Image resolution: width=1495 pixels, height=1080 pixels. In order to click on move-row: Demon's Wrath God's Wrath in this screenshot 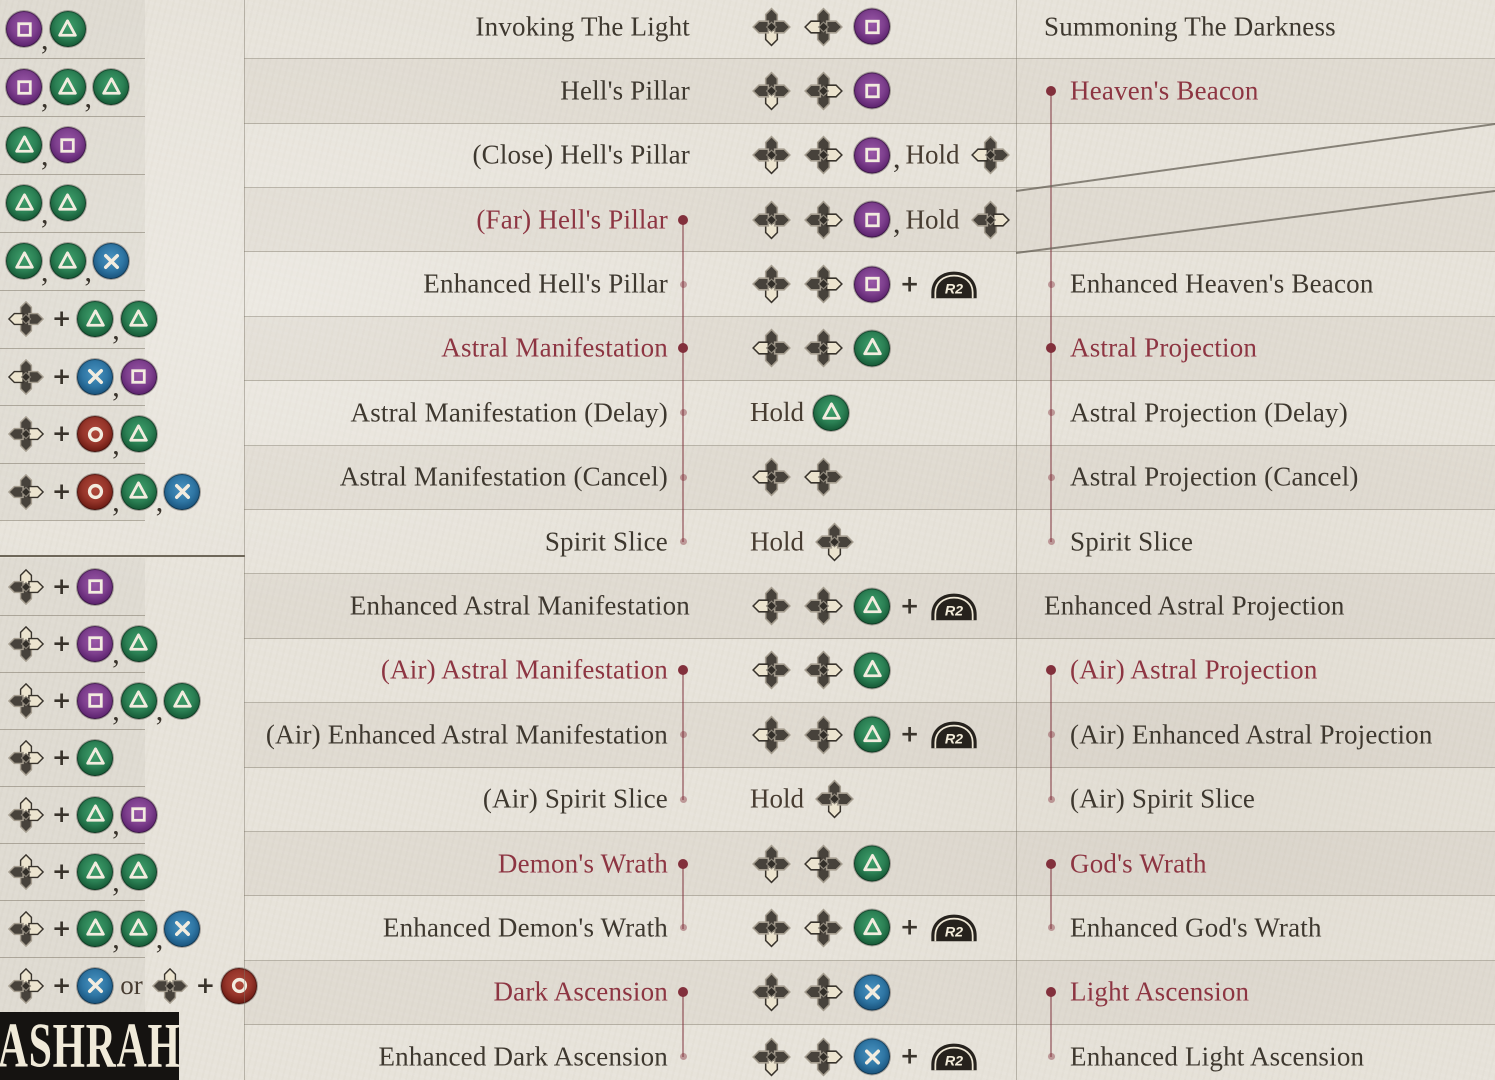, I will do `click(869, 864)`.